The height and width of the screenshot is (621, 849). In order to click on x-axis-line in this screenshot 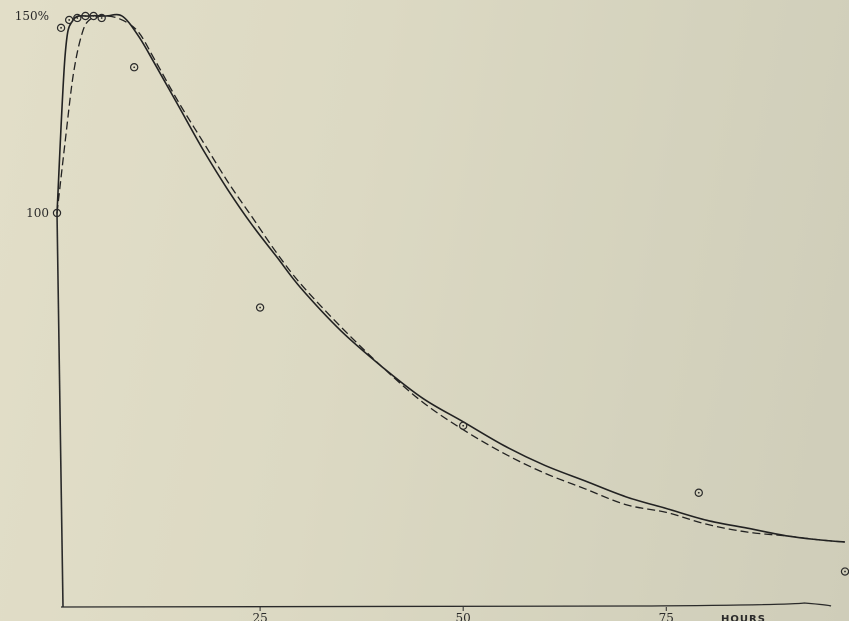, I will do `click(446, 605)`.